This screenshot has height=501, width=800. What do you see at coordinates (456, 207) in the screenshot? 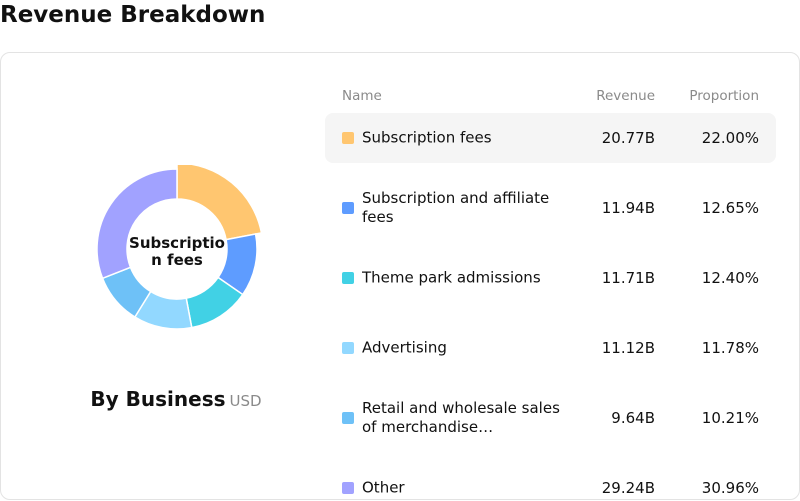
I see `row-name: Subscription and affiliate fees` at bounding box center [456, 207].